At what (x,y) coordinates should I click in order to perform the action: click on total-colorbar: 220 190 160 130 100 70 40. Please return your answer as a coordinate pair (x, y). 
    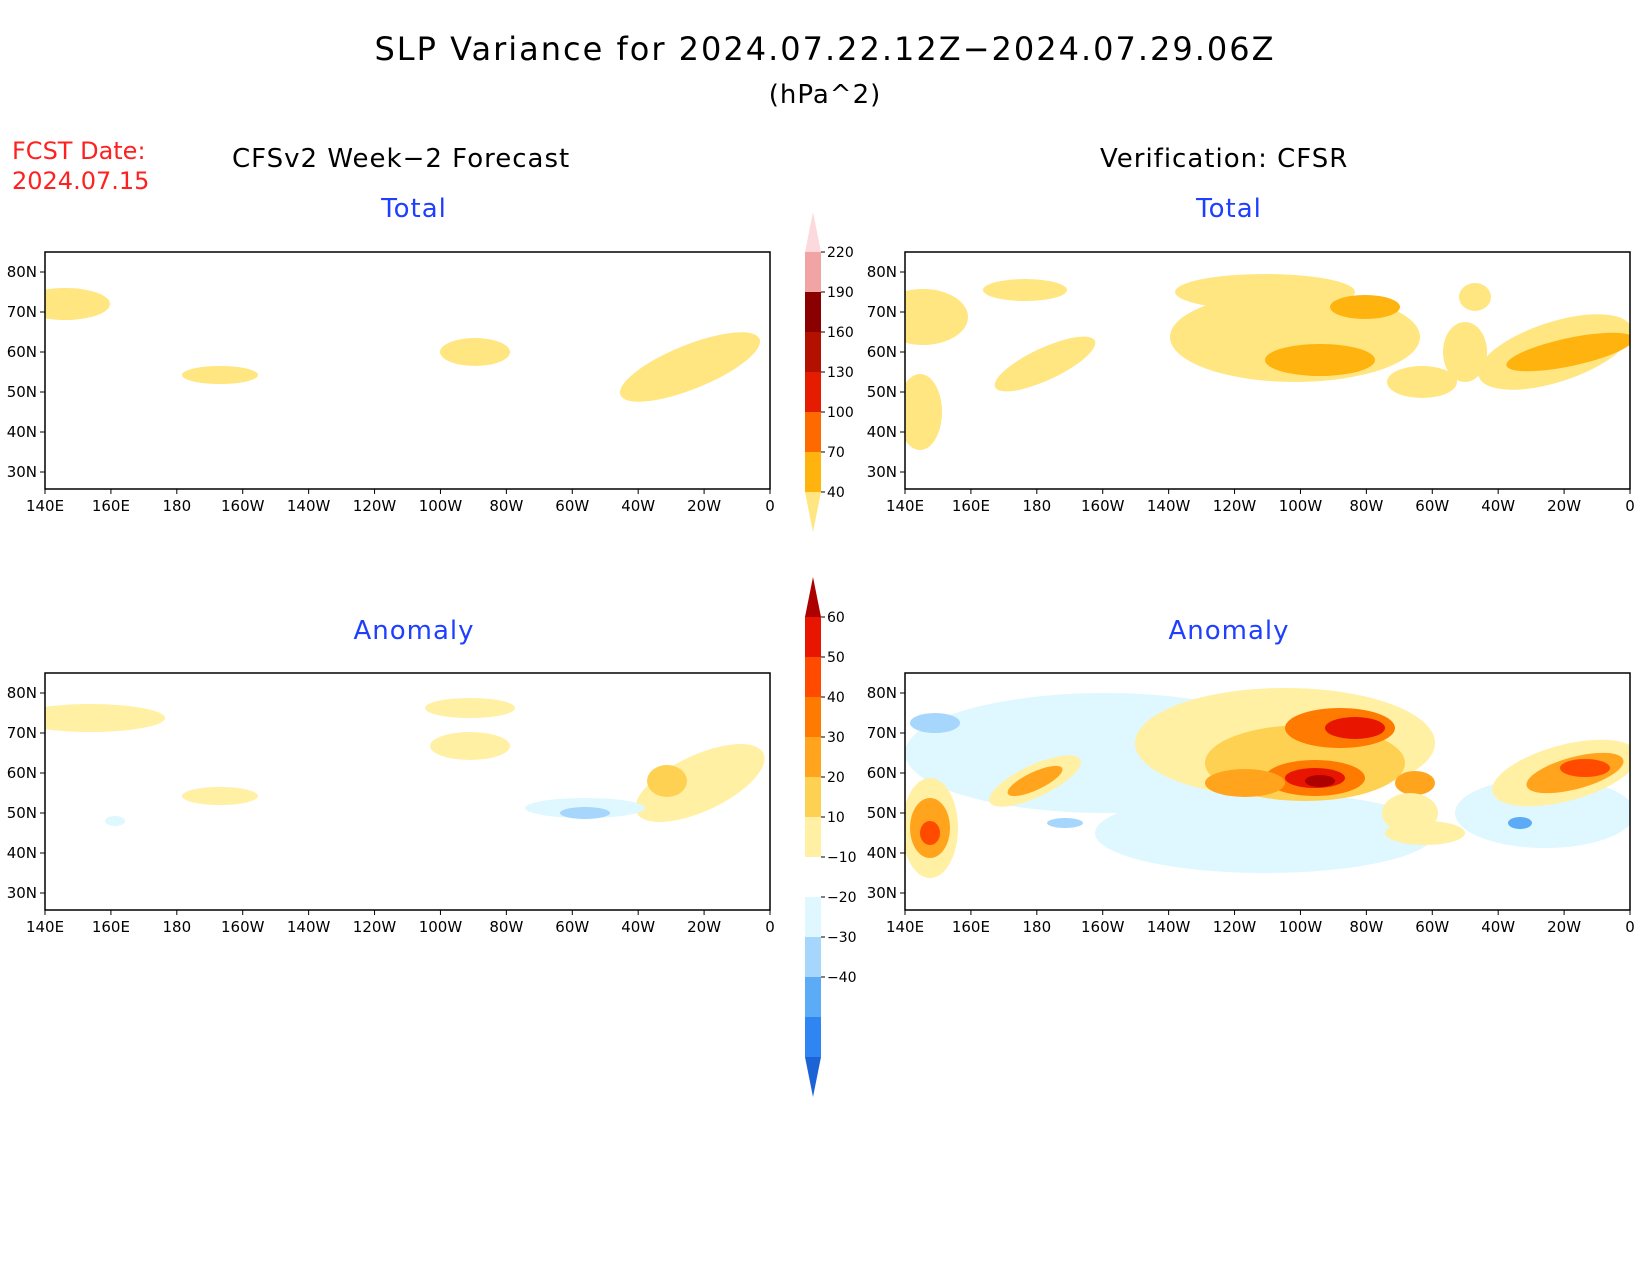
    Looking at the image, I should click on (829, 372).